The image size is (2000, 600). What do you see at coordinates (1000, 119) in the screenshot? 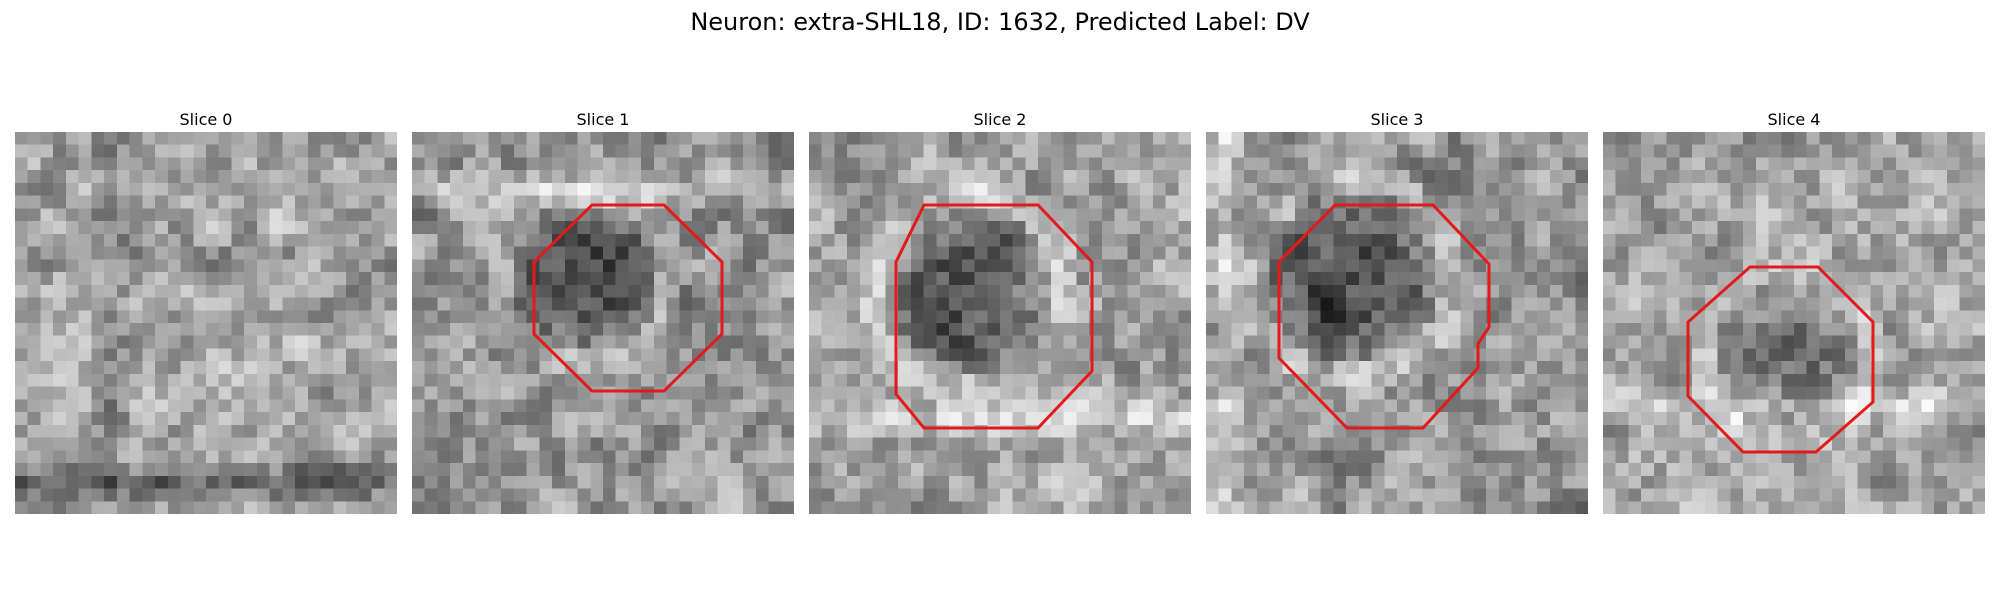
I see `slice-title: Slice 2` at bounding box center [1000, 119].